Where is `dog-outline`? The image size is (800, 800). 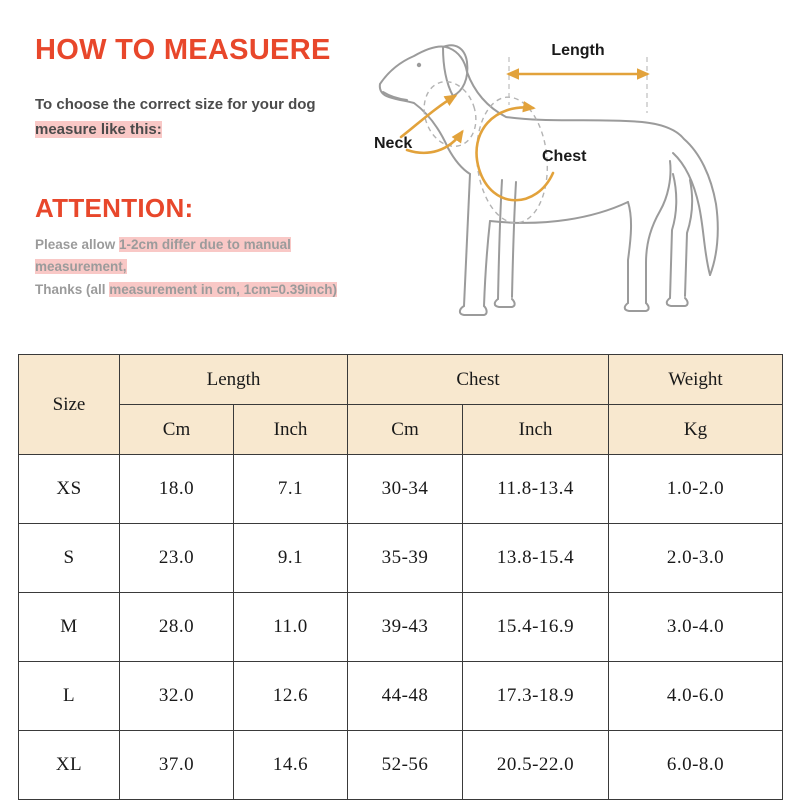
dog-outline is located at coordinates (548, 180).